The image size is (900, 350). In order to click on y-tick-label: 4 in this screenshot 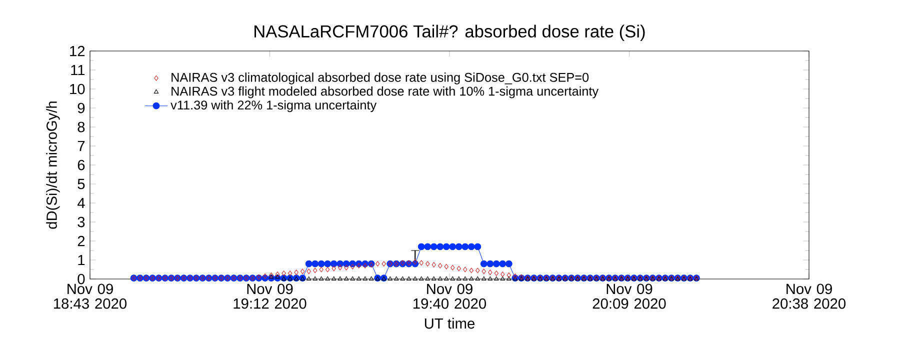, I will do `click(81, 203)`.